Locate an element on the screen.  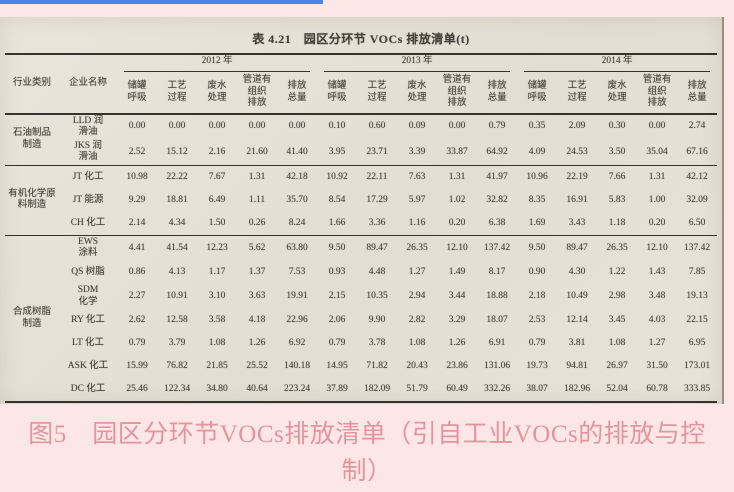
value-cell: 122.34 is located at coordinates (177, 388).